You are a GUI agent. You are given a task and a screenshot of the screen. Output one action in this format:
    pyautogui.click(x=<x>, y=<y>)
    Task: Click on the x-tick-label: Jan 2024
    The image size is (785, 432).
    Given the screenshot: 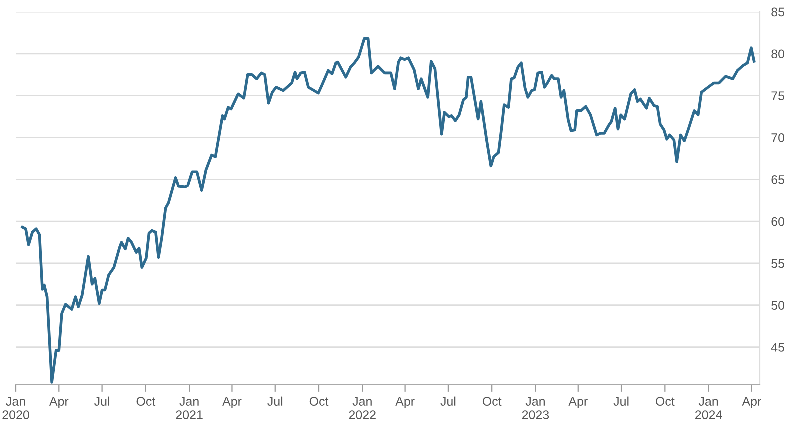 What is the action you would take?
    pyautogui.click(x=709, y=408)
    